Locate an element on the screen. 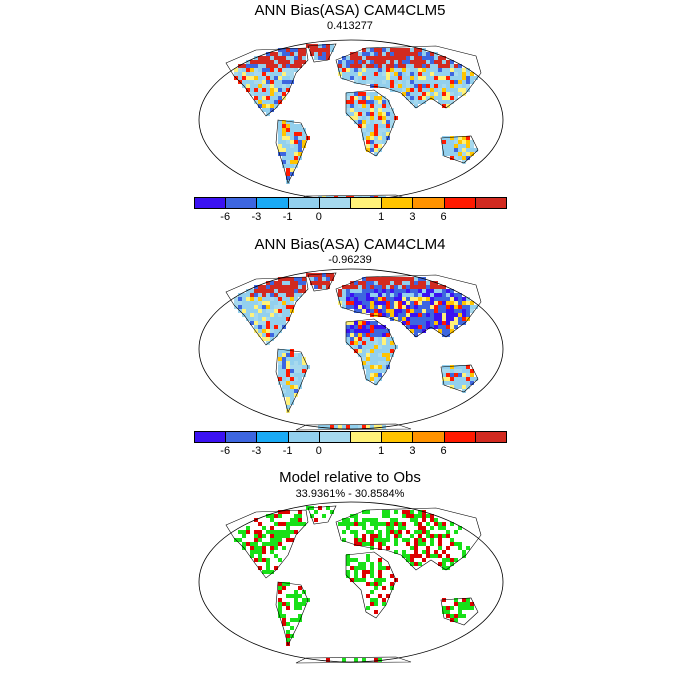 The image size is (700, 700). relative-map is located at coordinates (351, 582).